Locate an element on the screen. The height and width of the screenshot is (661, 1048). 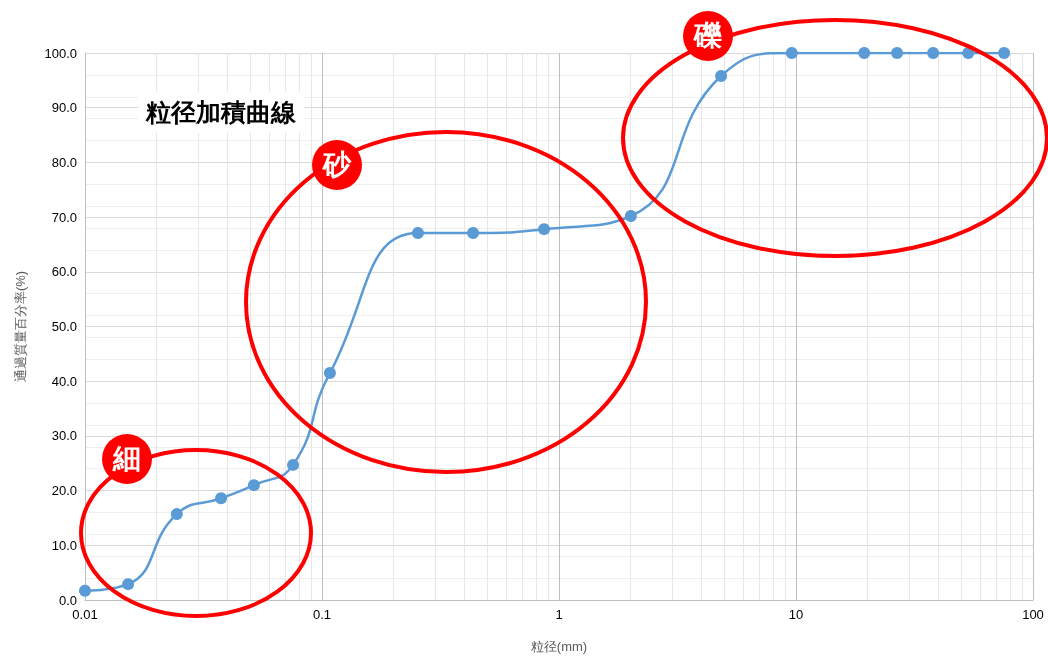
y-tick-label: 90.0 is located at coordinates (64, 108).